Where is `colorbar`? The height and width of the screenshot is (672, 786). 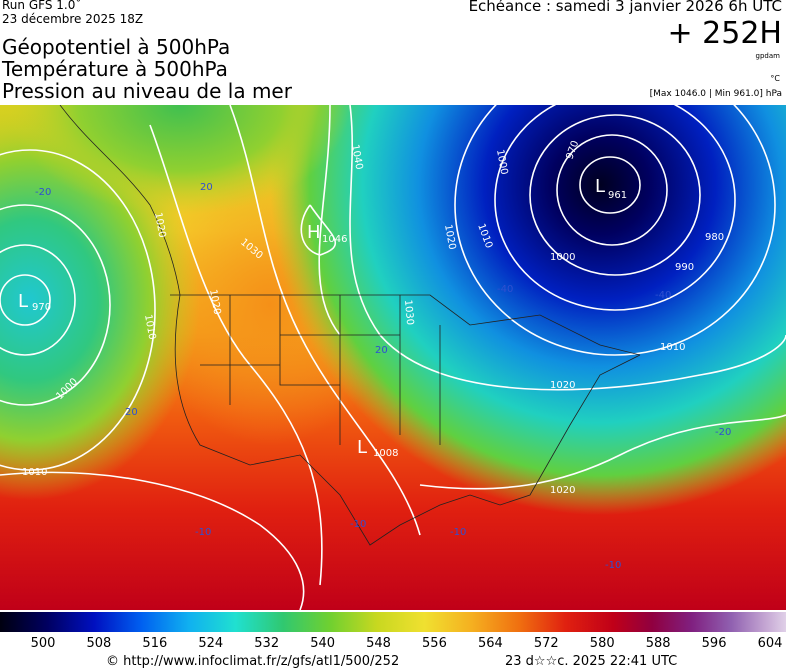
colorbar is located at coordinates (393, 622).